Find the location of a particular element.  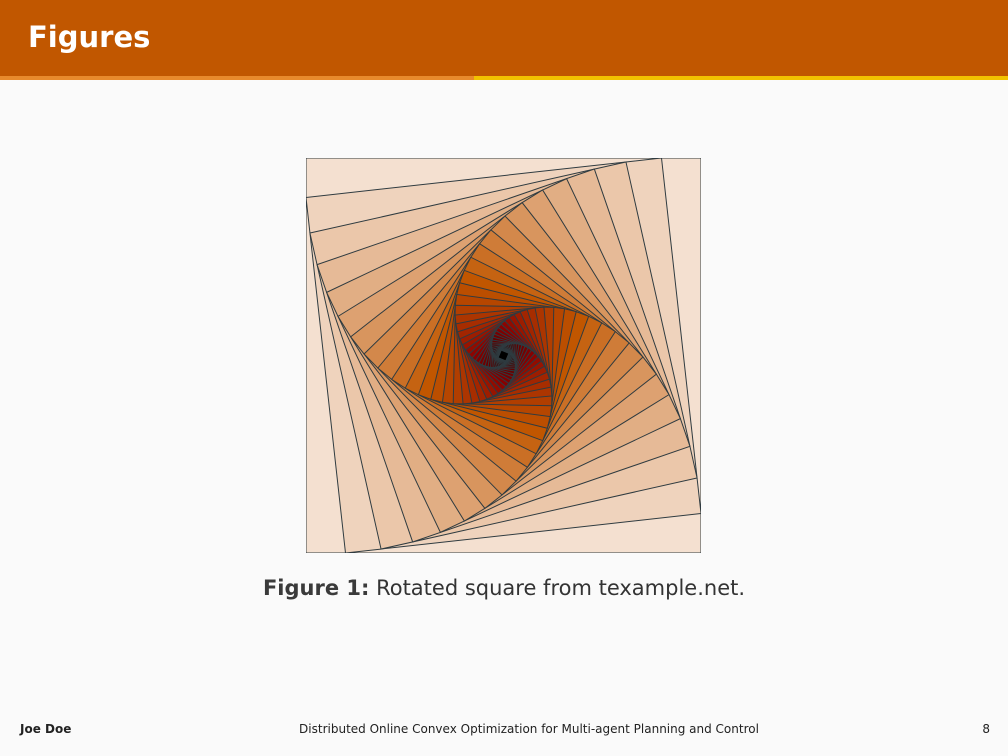

slide-header: Figures is located at coordinates (504, 38).